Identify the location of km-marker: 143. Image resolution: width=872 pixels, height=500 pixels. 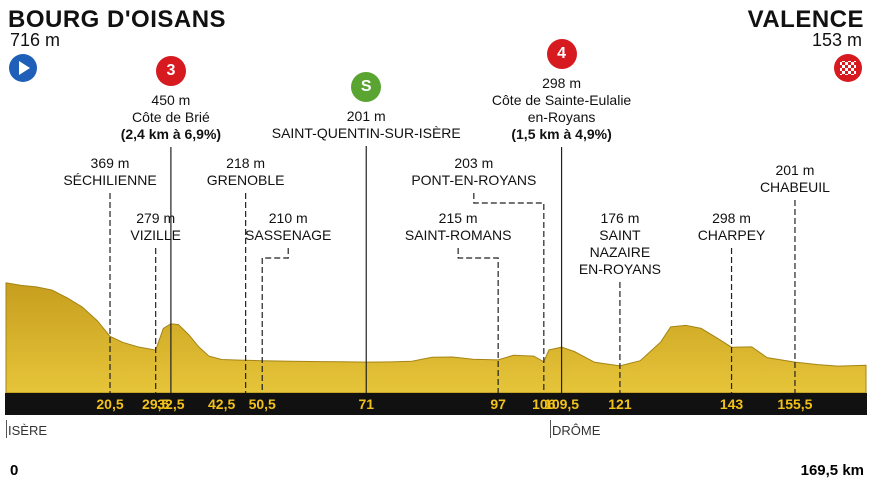
(731, 404).